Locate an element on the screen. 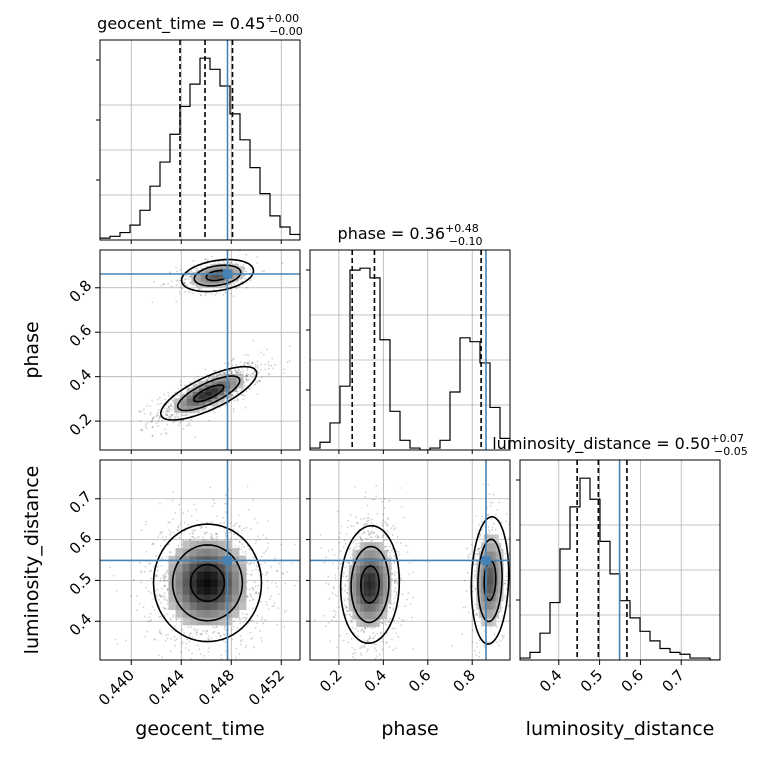 This screenshot has height=760, width=760. xtick-label-phase: 0.8 is located at coordinates (464, 681).